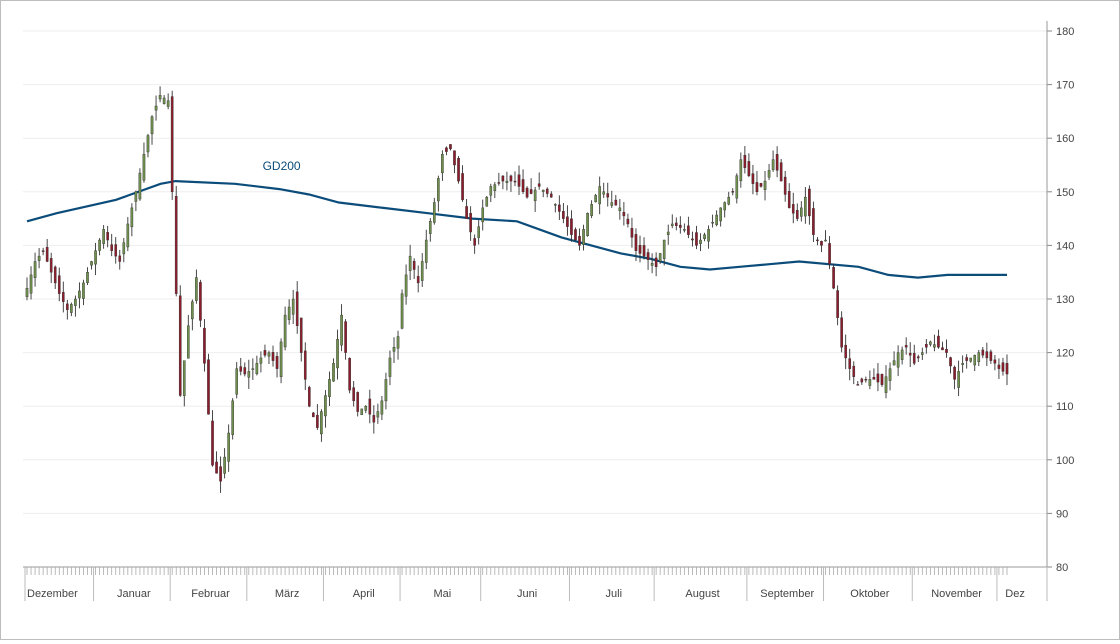  I want to click on month-label: Dez, so click(1015, 594).